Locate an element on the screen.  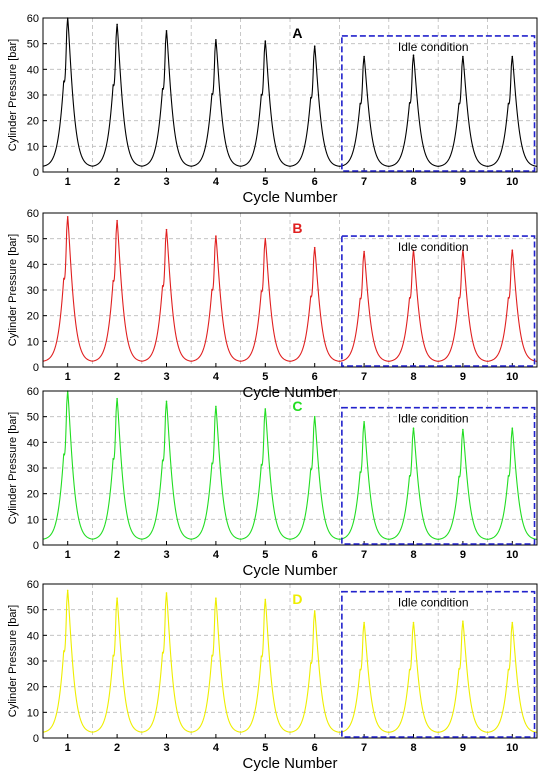
panel-label: B is located at coordinates (297, 228).